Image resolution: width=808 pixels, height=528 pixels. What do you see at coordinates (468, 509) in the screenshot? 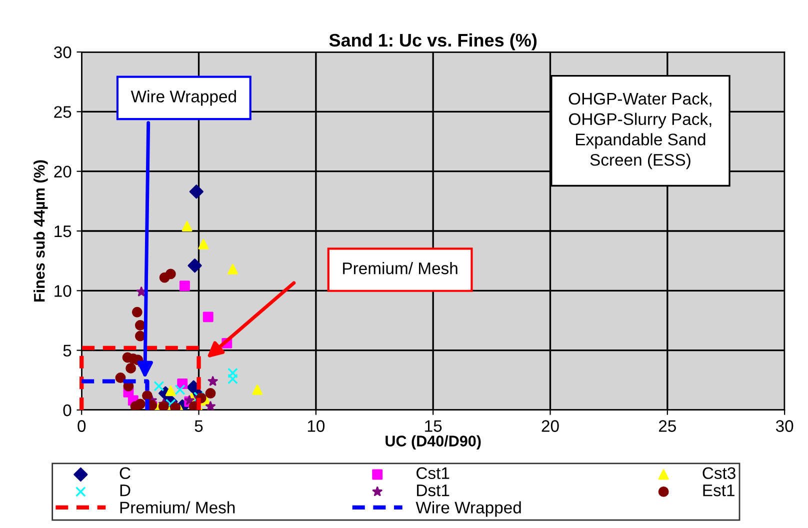
I see `legend-label: Wire Wrapped` at bounding box center [468, 509].